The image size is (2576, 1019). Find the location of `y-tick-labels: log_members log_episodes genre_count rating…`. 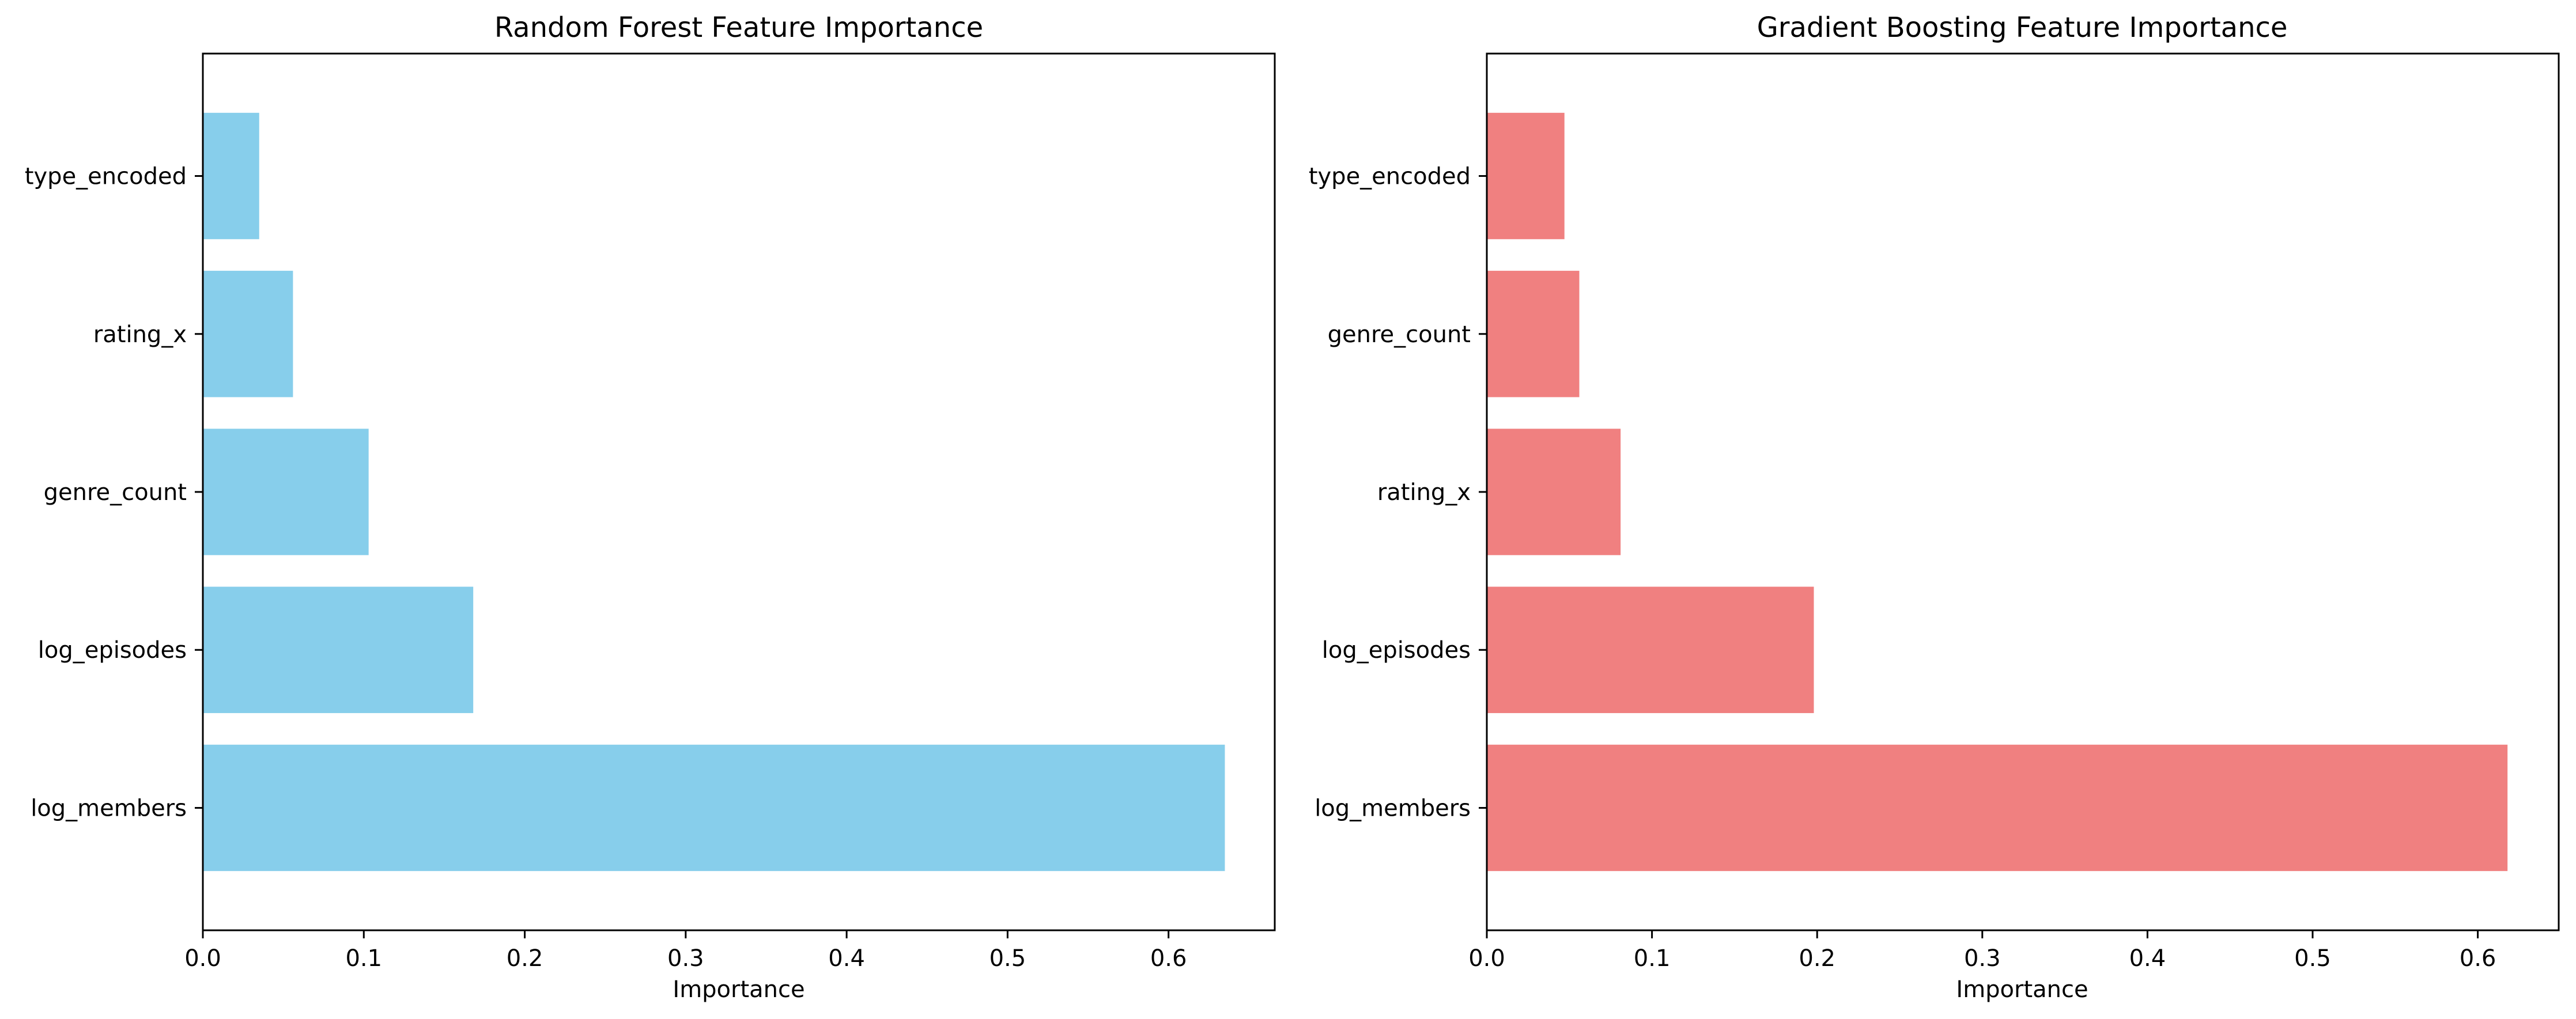

y-tick-labels: log_members log_episodes genre_count rating… is located at coordinates (114, 492).